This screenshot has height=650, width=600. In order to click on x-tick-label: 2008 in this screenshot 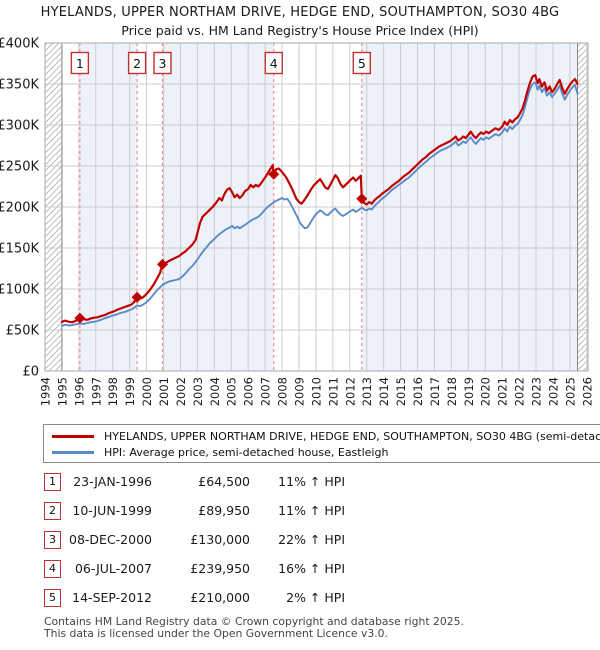, I will do `click(283, 391)`.